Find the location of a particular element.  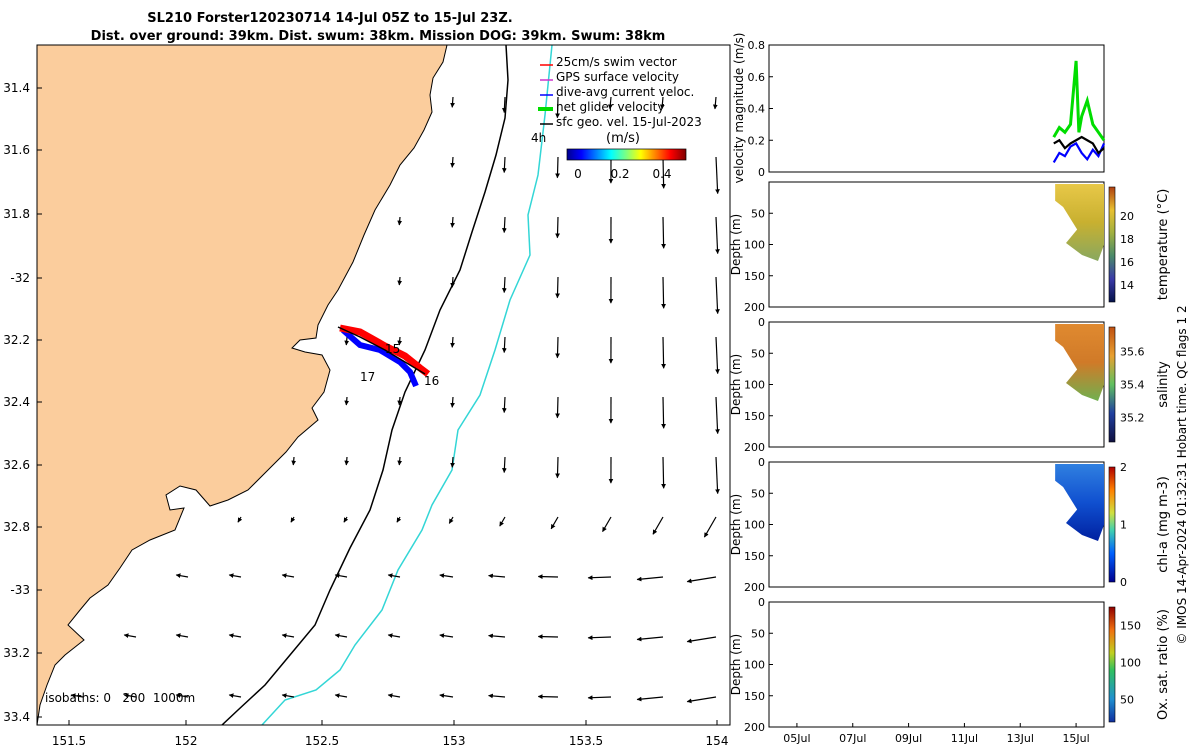

colorbar-tick-label: 35.6 is located at coordinates (1132, 352).